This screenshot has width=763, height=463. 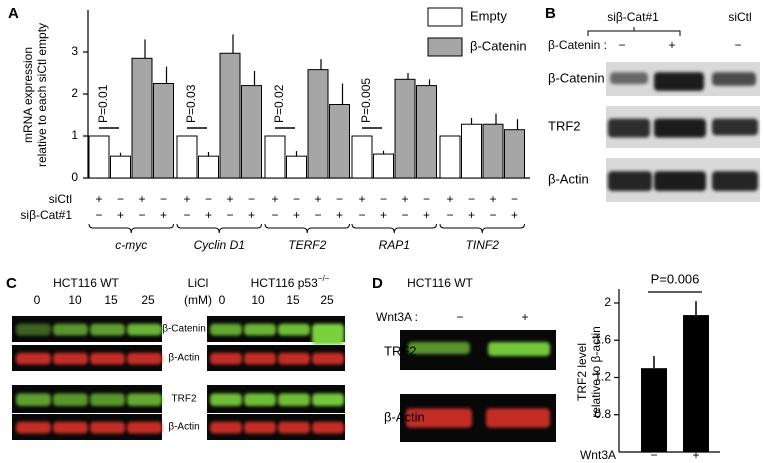 What do you see at coordinates (284, 283) in the screenshot?
I see `cell-line-name: HCT116 p53` at bounding box center [284, 283].